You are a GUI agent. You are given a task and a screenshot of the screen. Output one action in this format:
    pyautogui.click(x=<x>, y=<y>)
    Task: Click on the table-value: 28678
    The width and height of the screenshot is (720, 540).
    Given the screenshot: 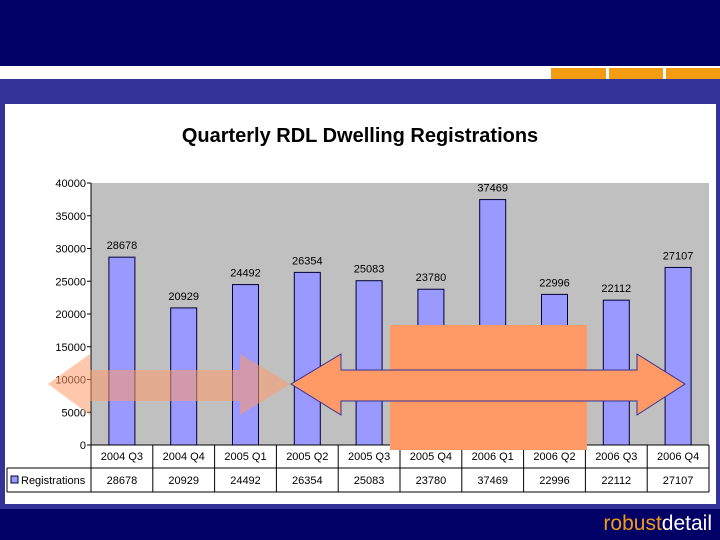 What is the action you would take?
    pyautogui.click(x=122, y=481)
    